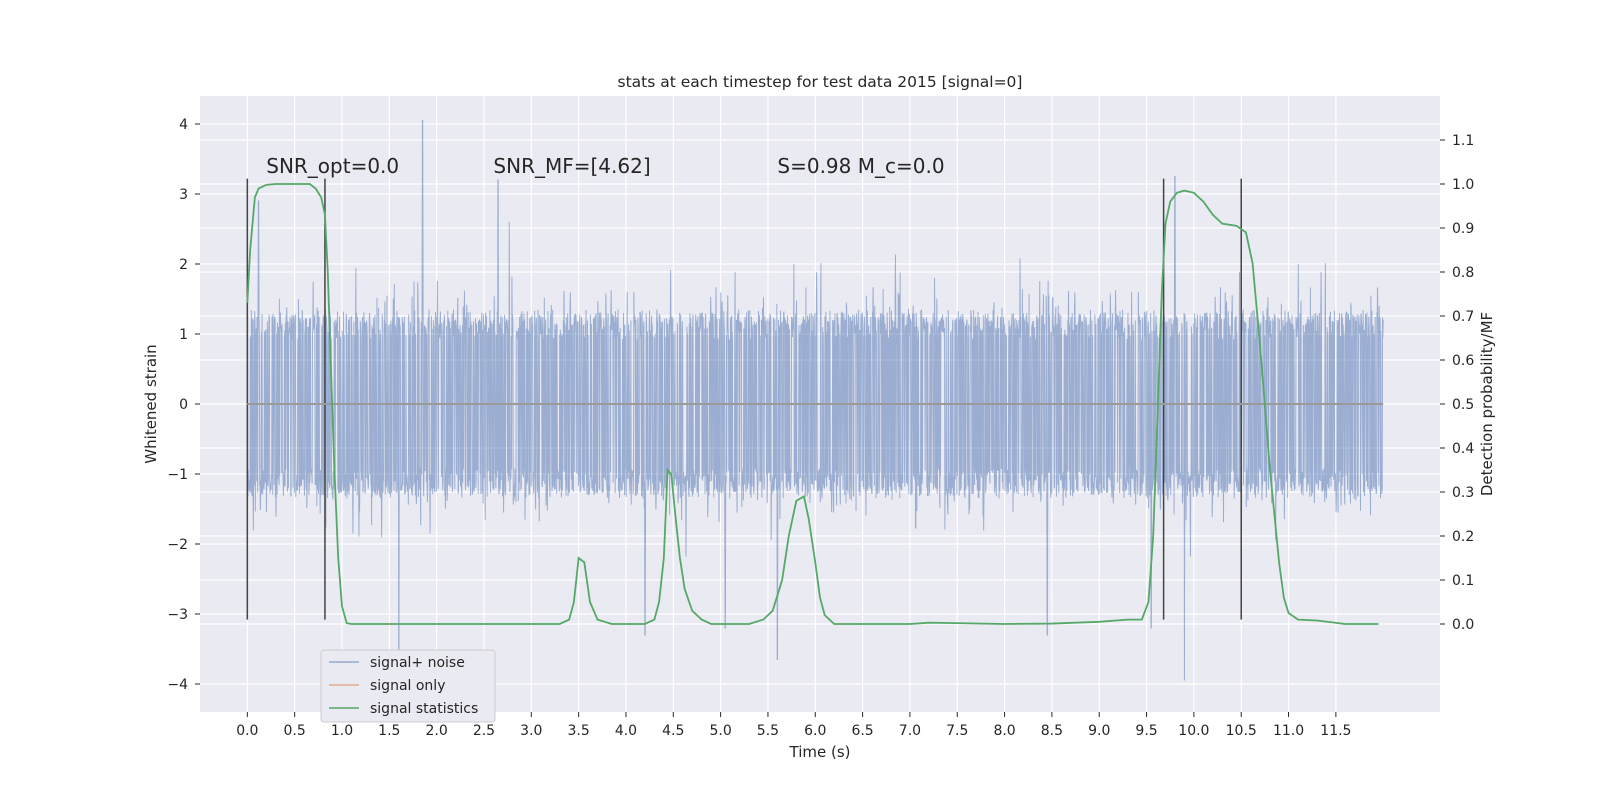  Describe the element at coordinates (957, 731) in the screenshot. I see `x-tick-label: 7.5` at that location.